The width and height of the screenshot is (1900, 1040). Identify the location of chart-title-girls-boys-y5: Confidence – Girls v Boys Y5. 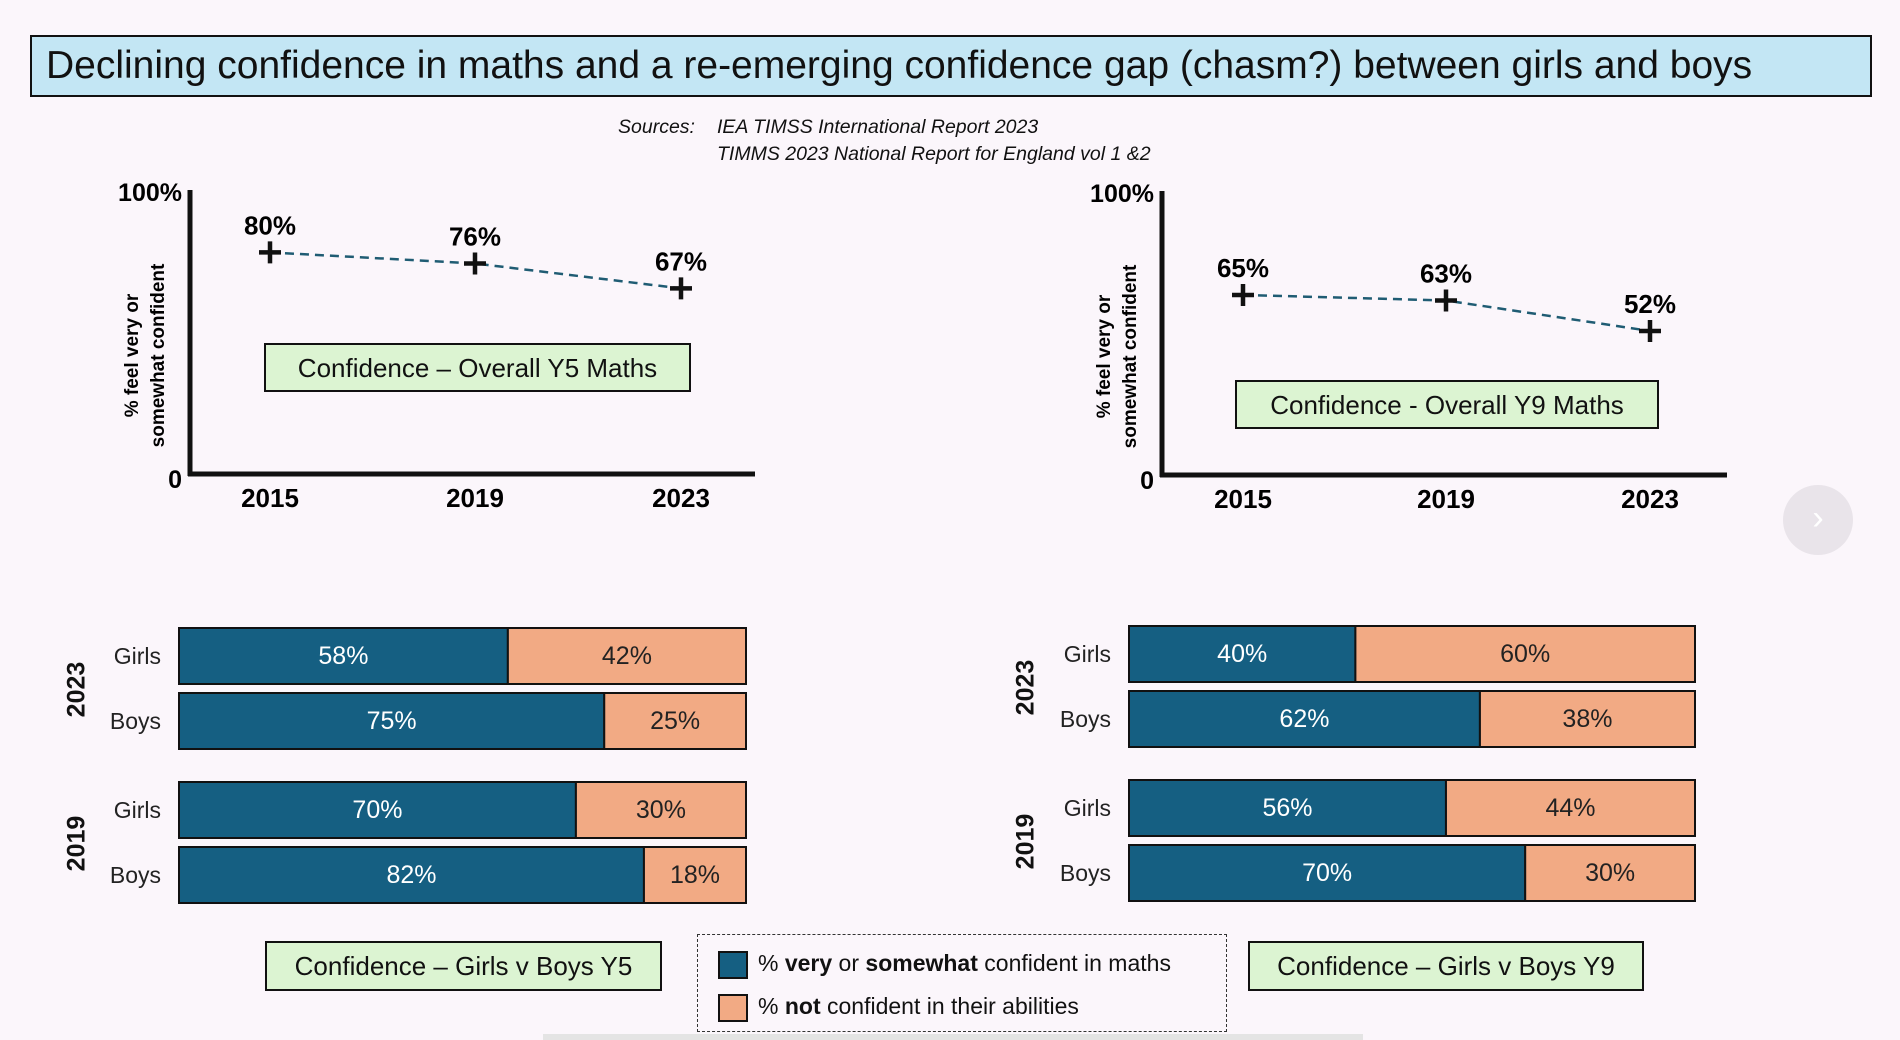
(463, 966).